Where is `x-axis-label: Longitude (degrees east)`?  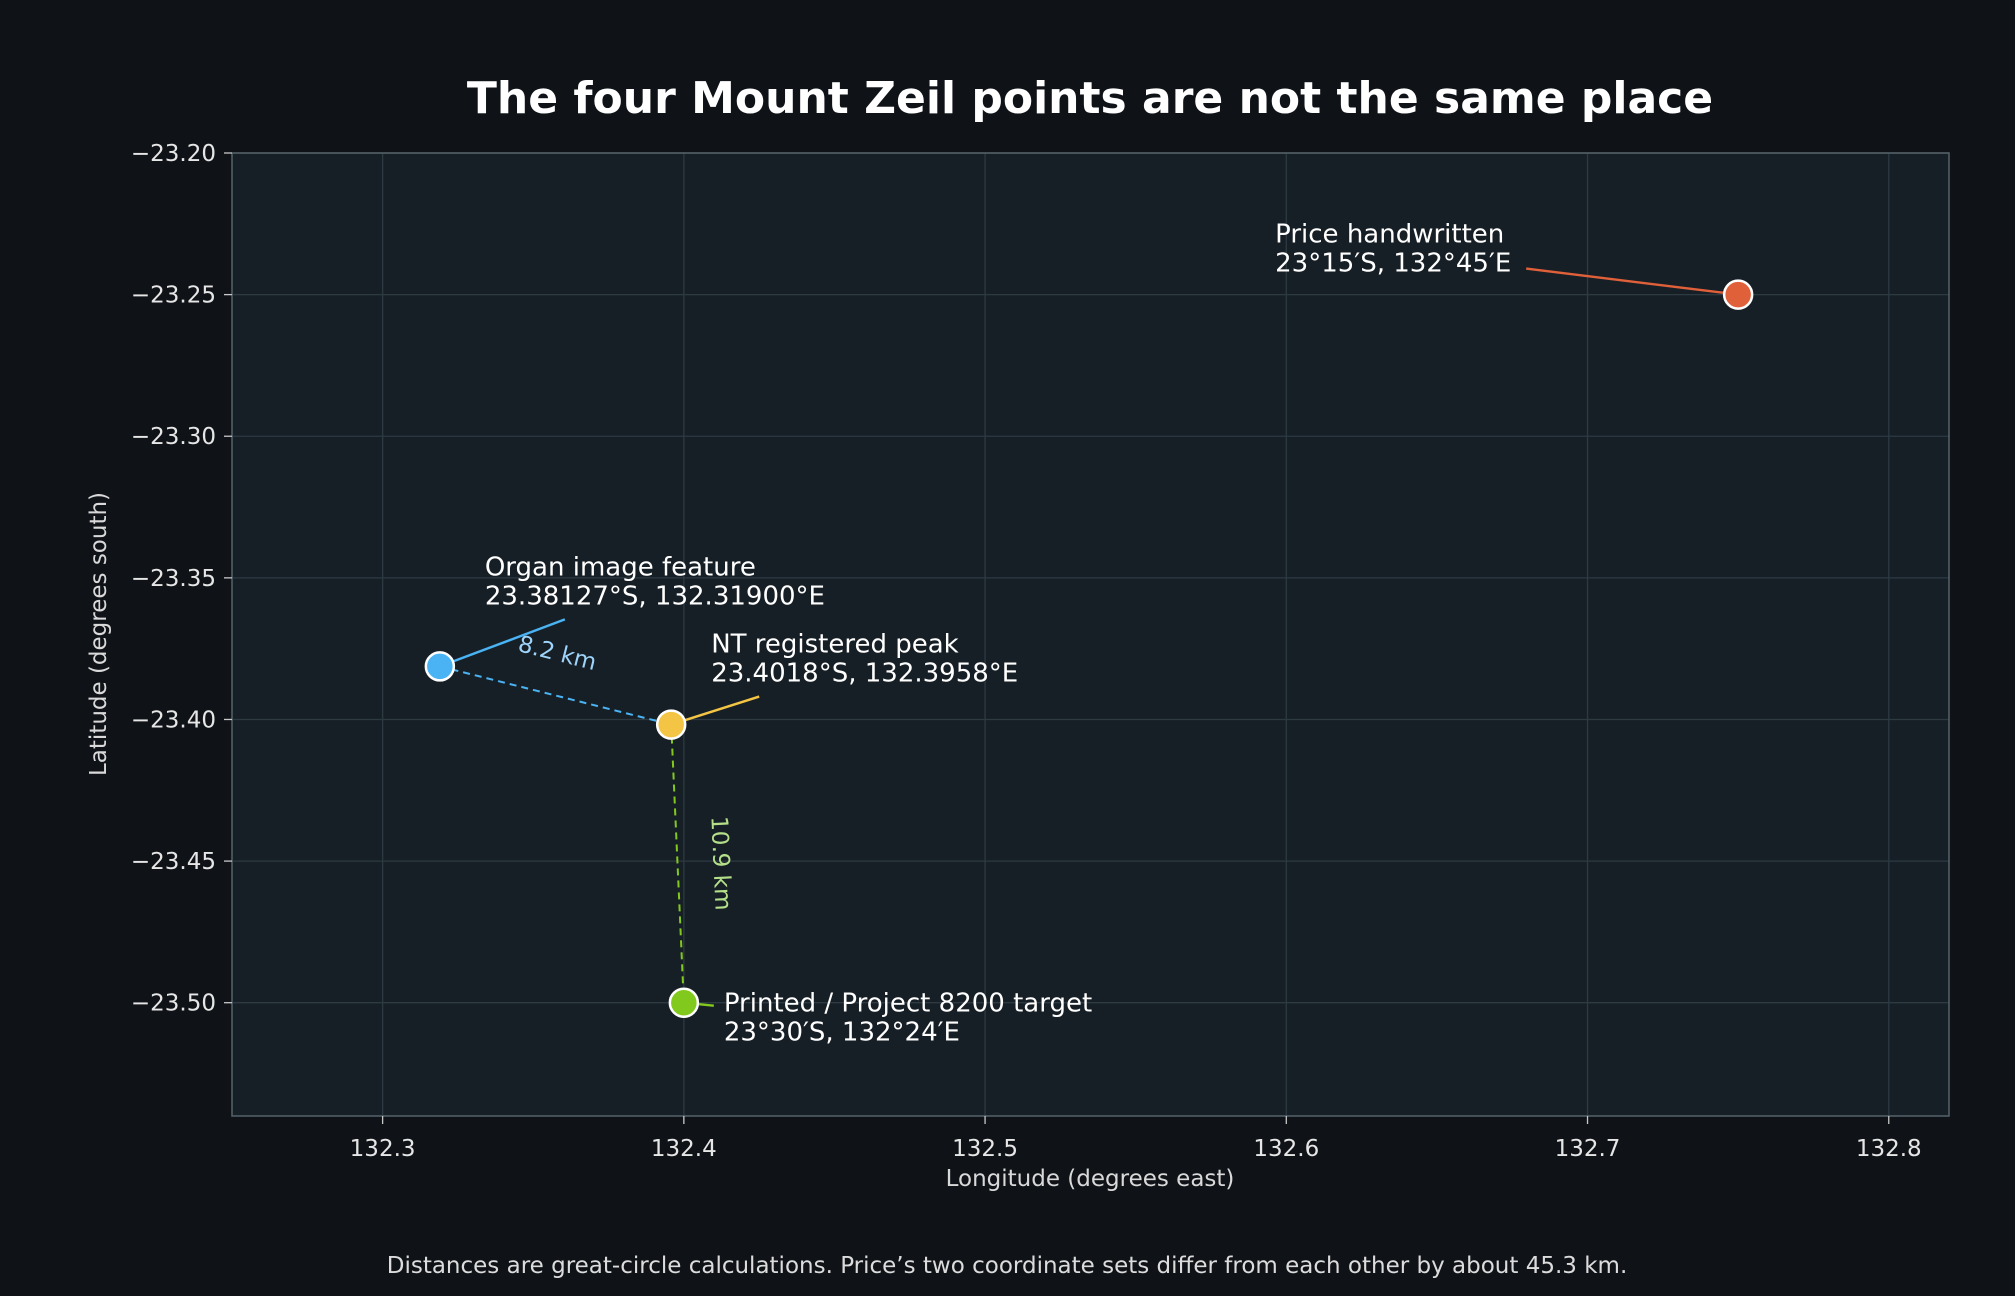
x-axis-label: Longitude (degrees east) is located at coordinates (1090, 1179).